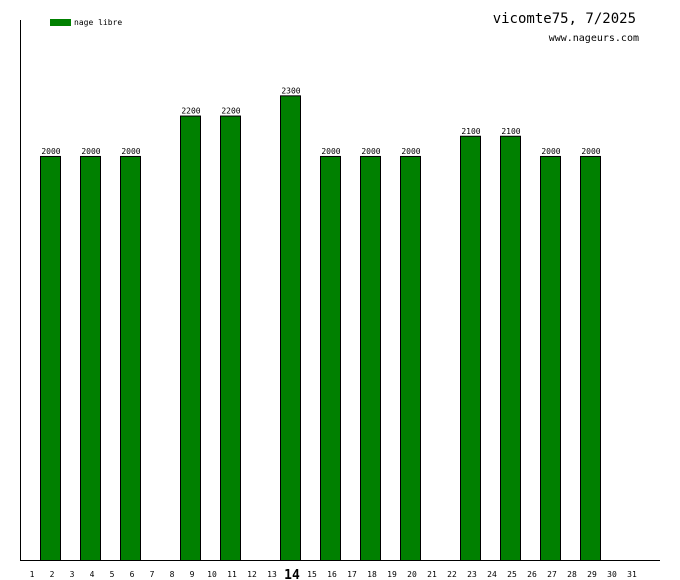  Describe the element at coordinates (564, 19) in the screenshot. I see `chart-title: vicomte75, 7/2025` at that location.